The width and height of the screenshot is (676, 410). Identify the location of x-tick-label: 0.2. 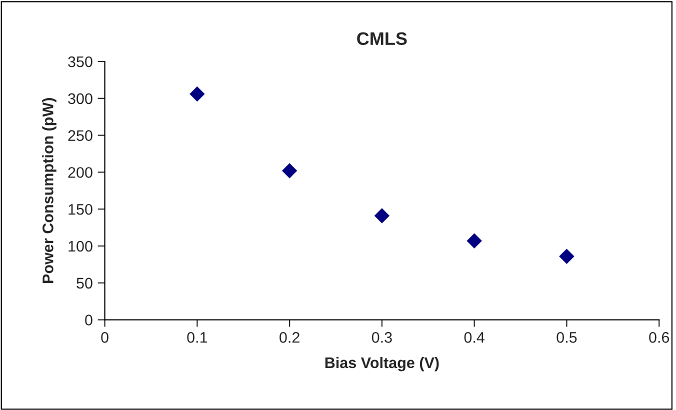
(290, 337).